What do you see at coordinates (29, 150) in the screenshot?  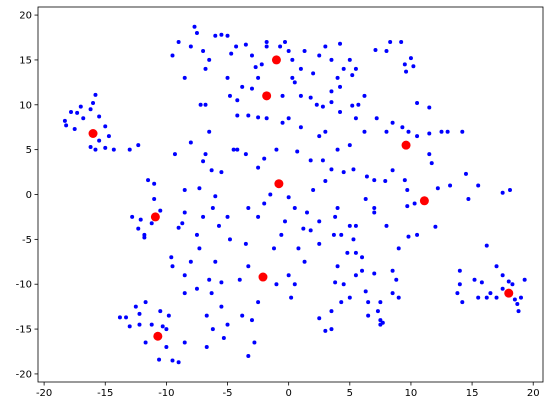 I see `y-tick-label: 5` at bounding box center [29, 150].